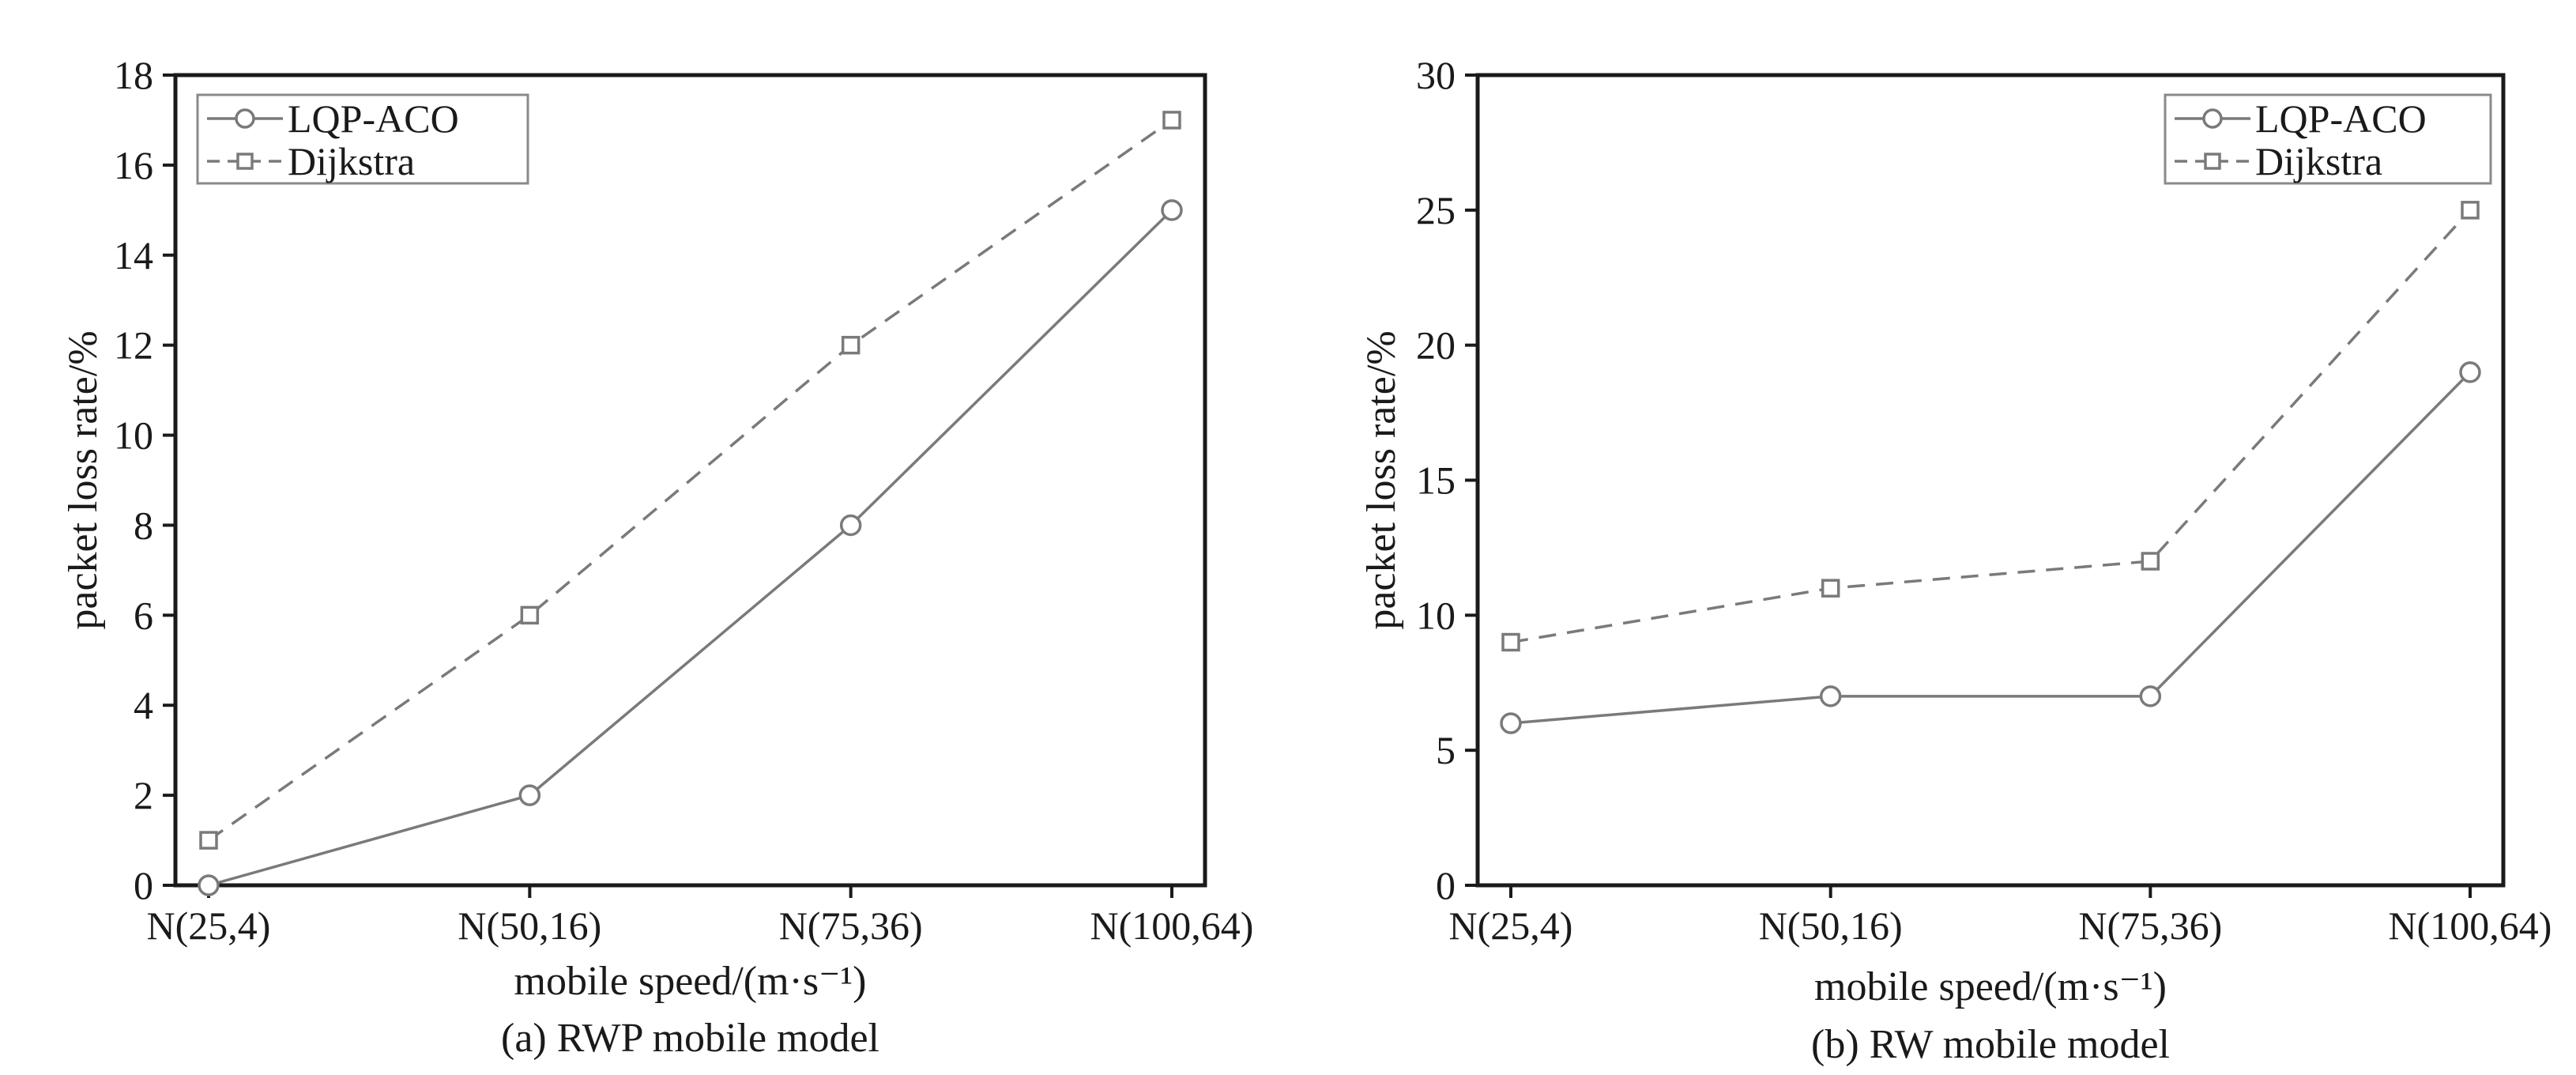  Describe the element at coordinates (1436, 480) in the screenshot. I see `y-tick-label: 15` at that location.